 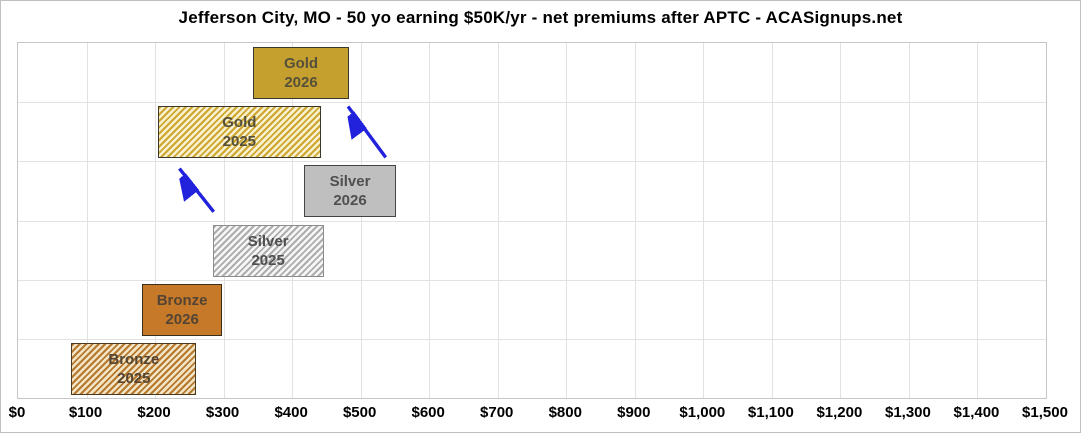 What do you see at coordinates (154, 412) in the screenshot?
I see `x-axis-tick-label: $200` at bounding box center [154, 412].